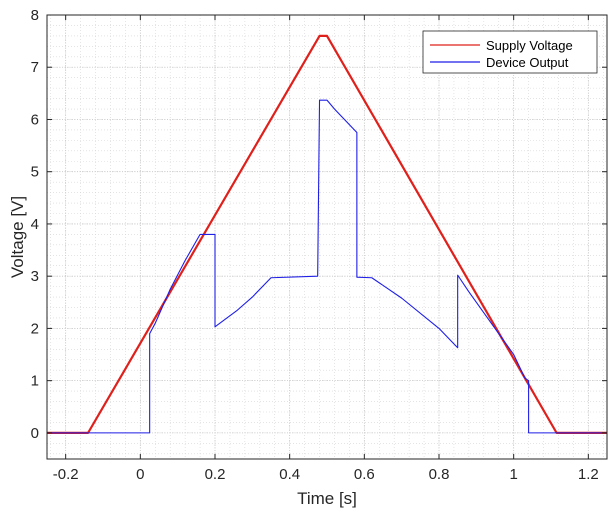  I want to click on y-tick-label: 8, so click(35, 15).